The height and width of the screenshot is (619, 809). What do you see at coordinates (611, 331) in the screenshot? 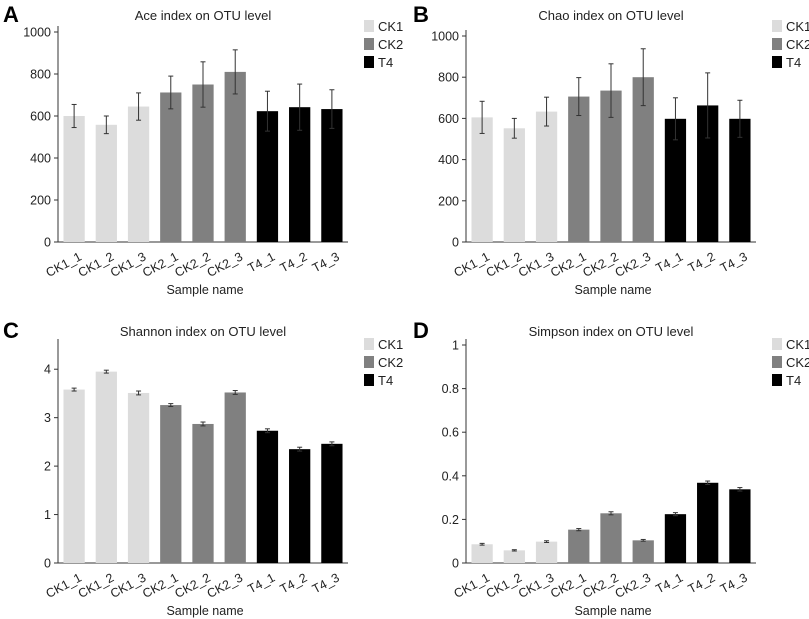
I see `chart-title: Simpson index on OTU level` at bounding box center [611, 331].